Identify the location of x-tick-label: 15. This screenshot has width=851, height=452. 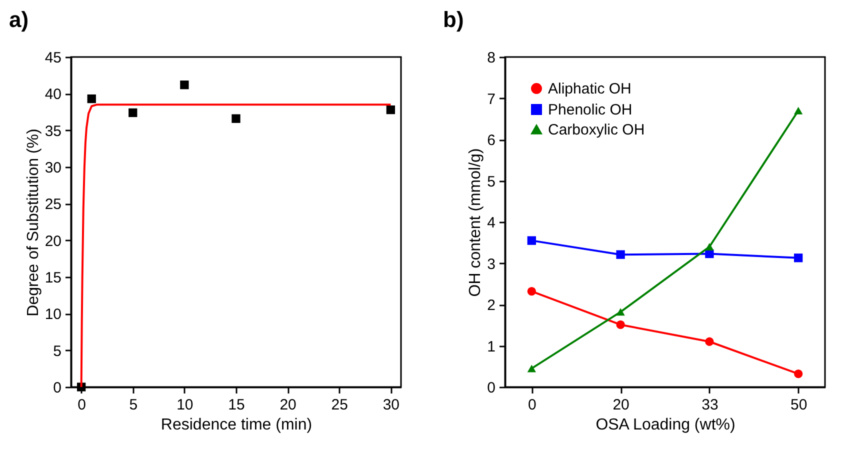
(236, 405).